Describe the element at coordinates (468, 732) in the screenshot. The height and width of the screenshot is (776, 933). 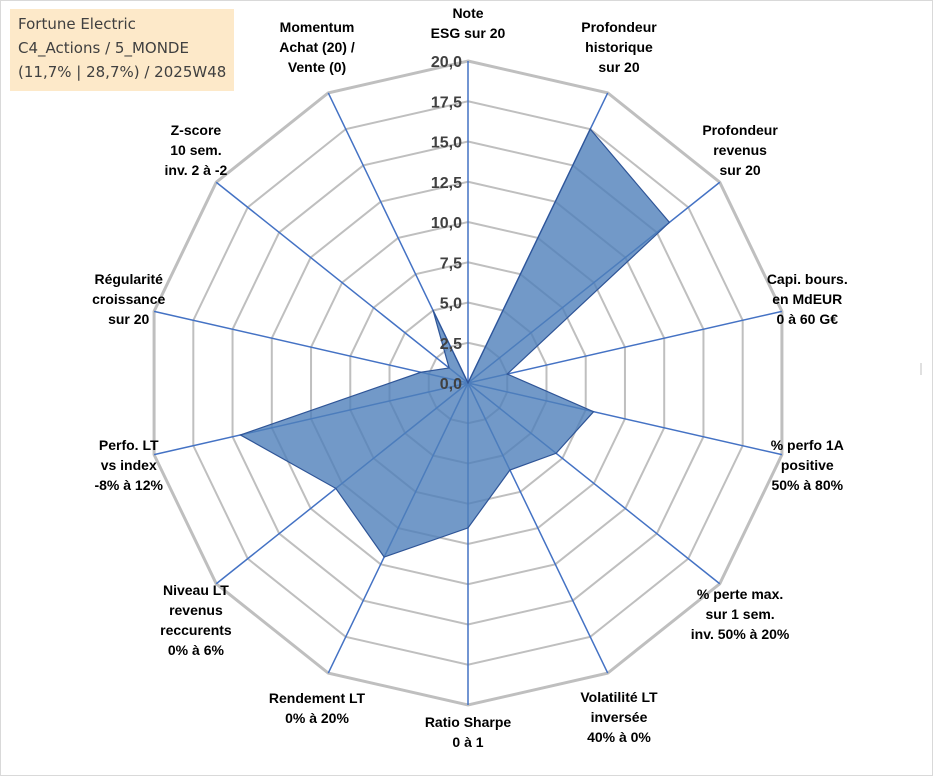
I see `axis-category-label: Ratio Sharpe 0 à 1` at that location.